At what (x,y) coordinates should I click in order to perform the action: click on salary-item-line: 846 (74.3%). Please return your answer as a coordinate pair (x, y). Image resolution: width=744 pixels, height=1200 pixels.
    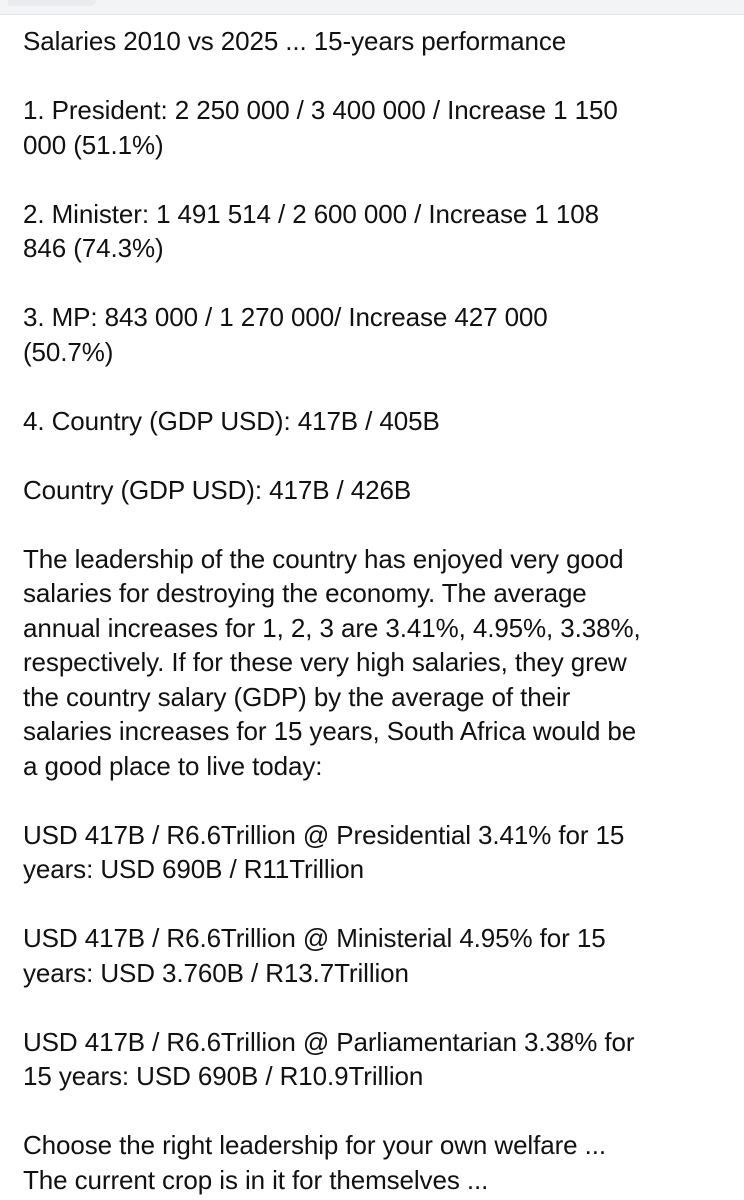
    Looking at the image, I should click on (93, 248).